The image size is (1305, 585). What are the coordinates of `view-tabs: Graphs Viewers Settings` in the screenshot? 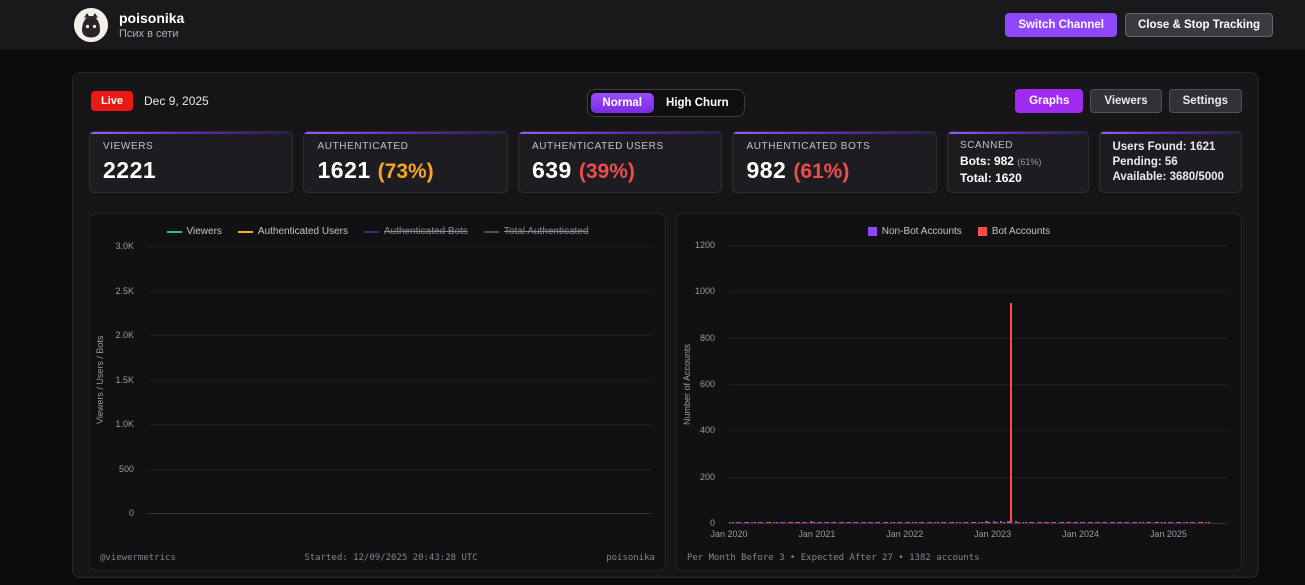 It's located at (1128, 101).